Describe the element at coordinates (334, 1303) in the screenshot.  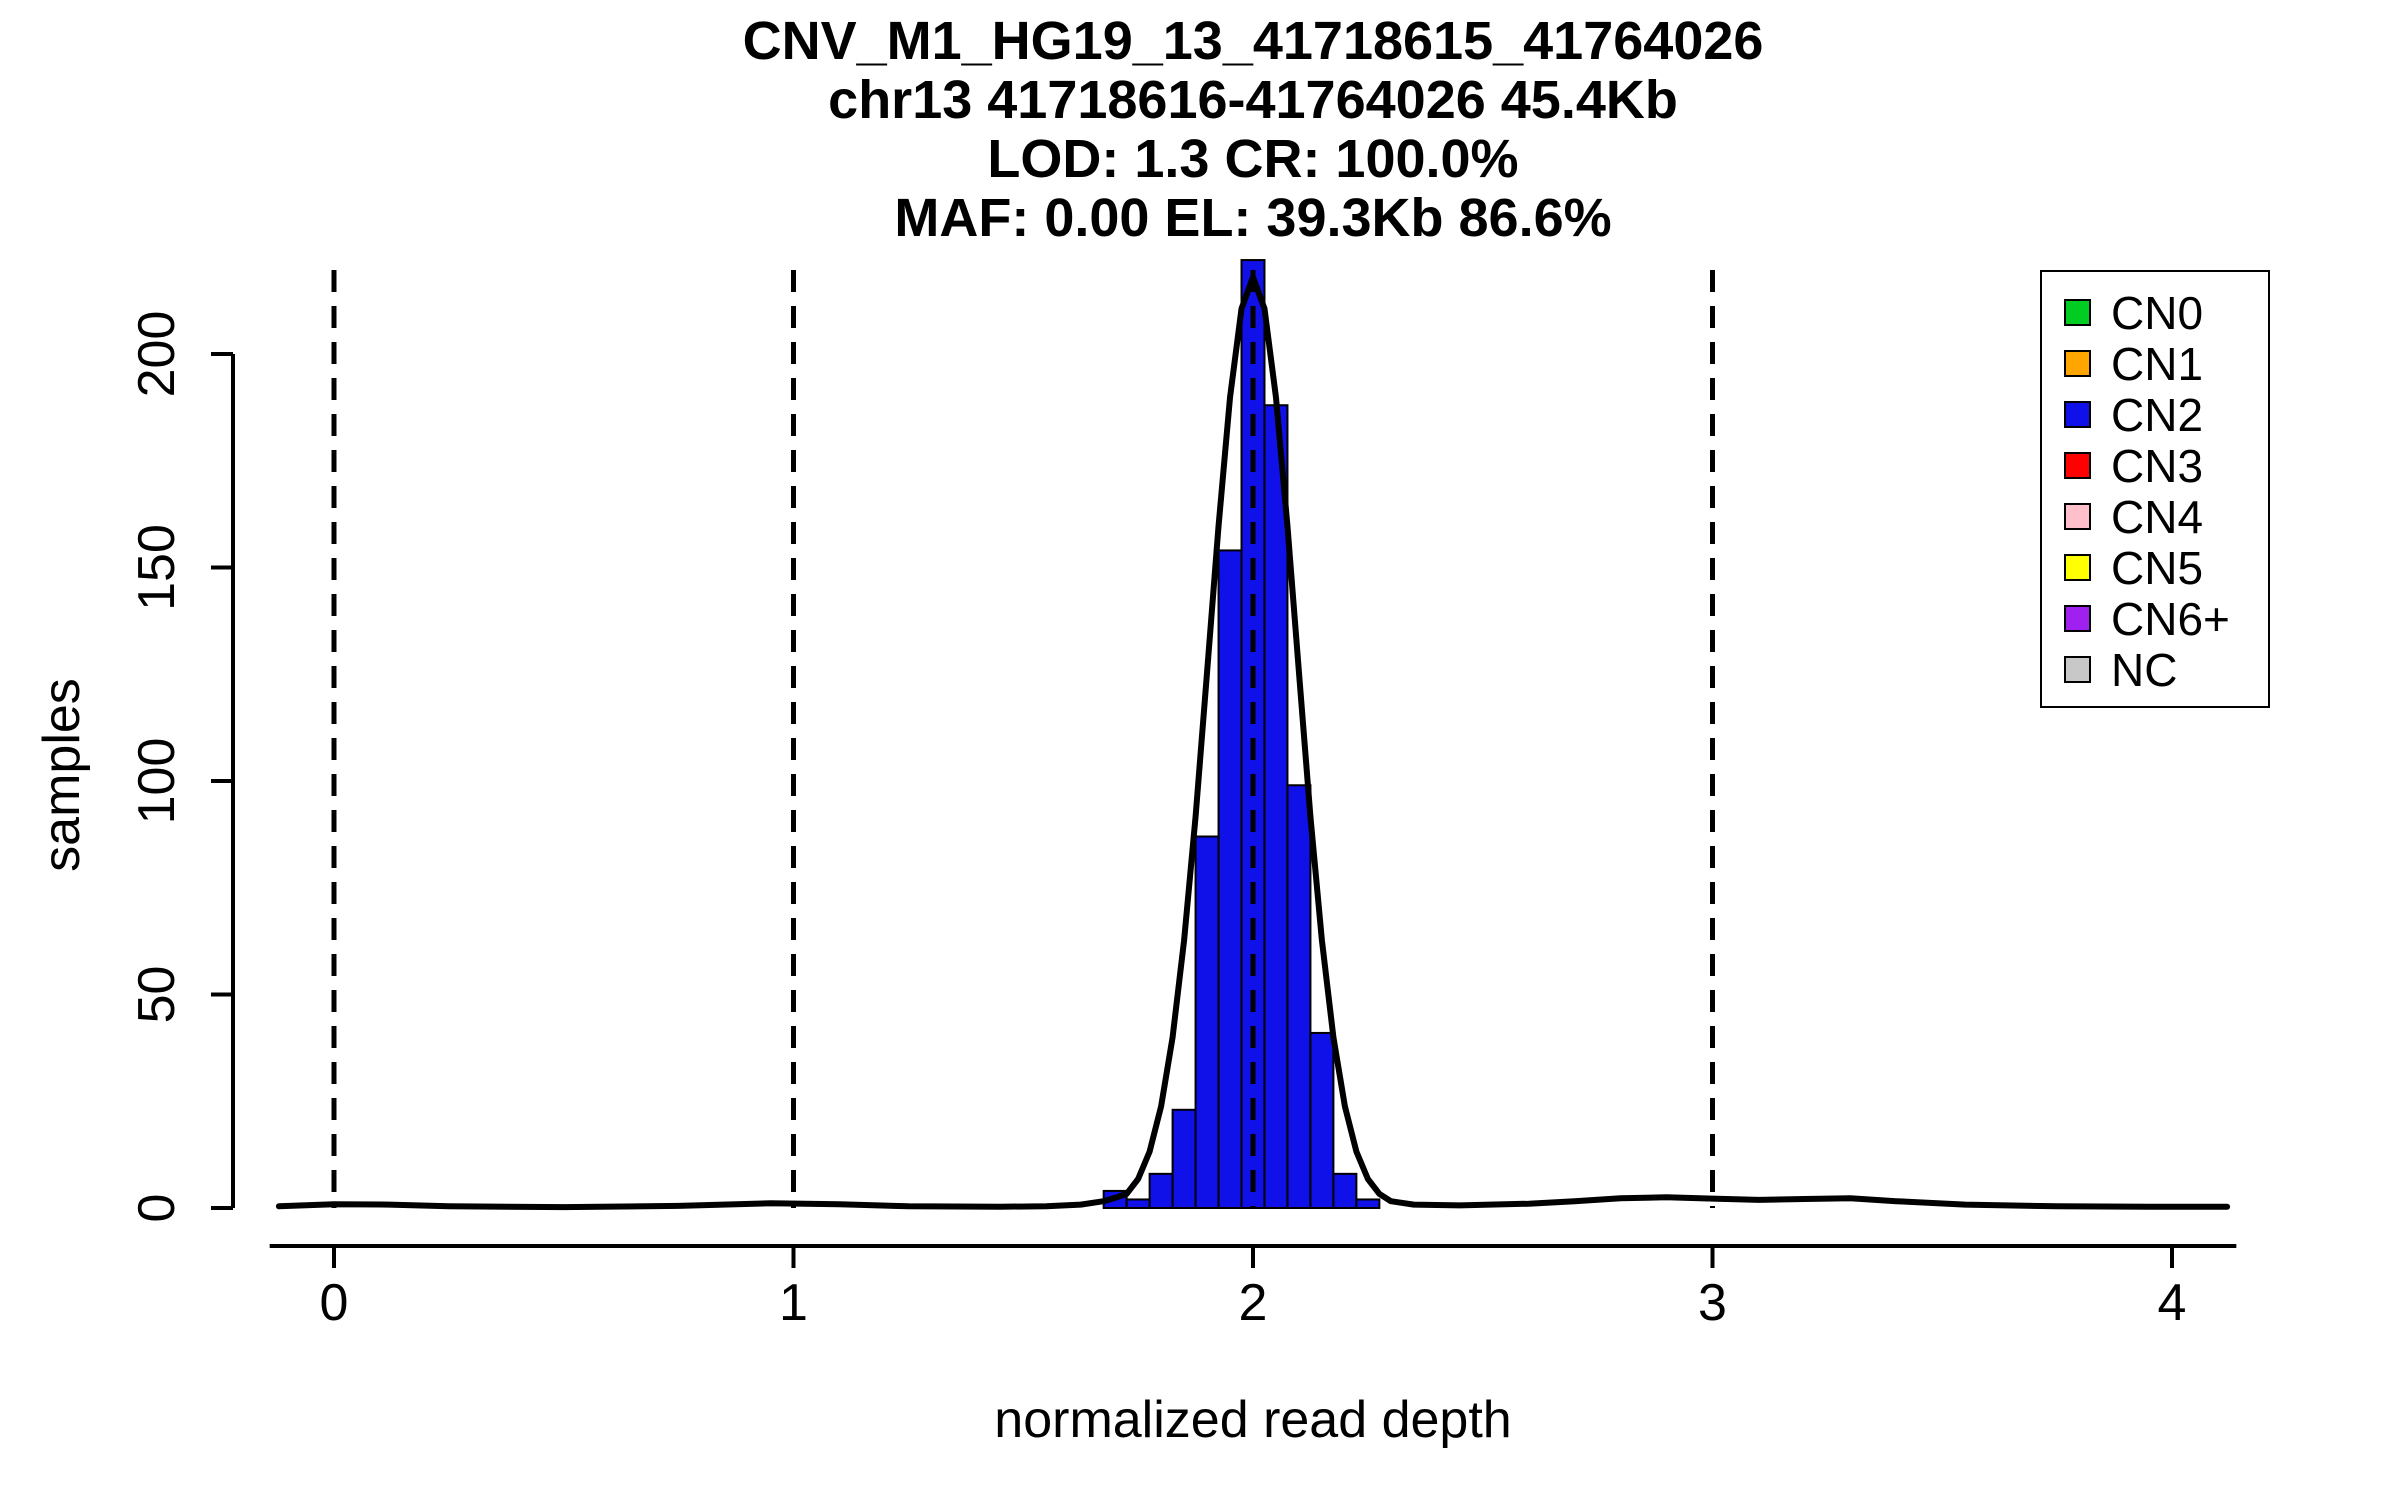
I see `x-axis-tick-label: 0` at that location.